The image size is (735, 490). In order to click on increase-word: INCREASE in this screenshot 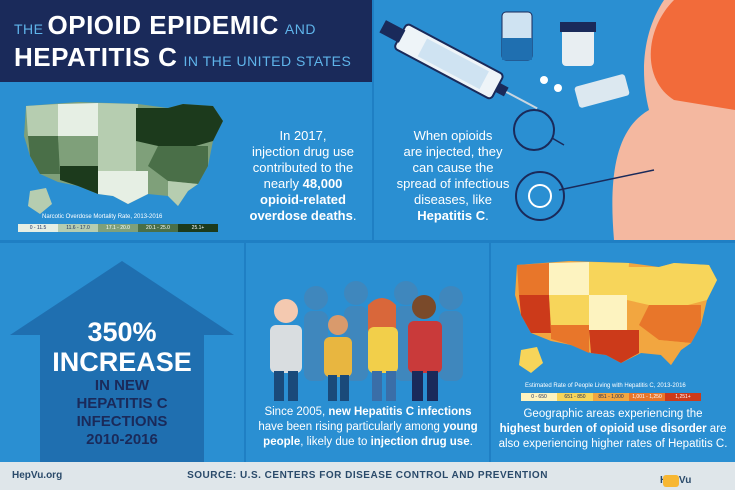, I will do `click(122, 362)`.